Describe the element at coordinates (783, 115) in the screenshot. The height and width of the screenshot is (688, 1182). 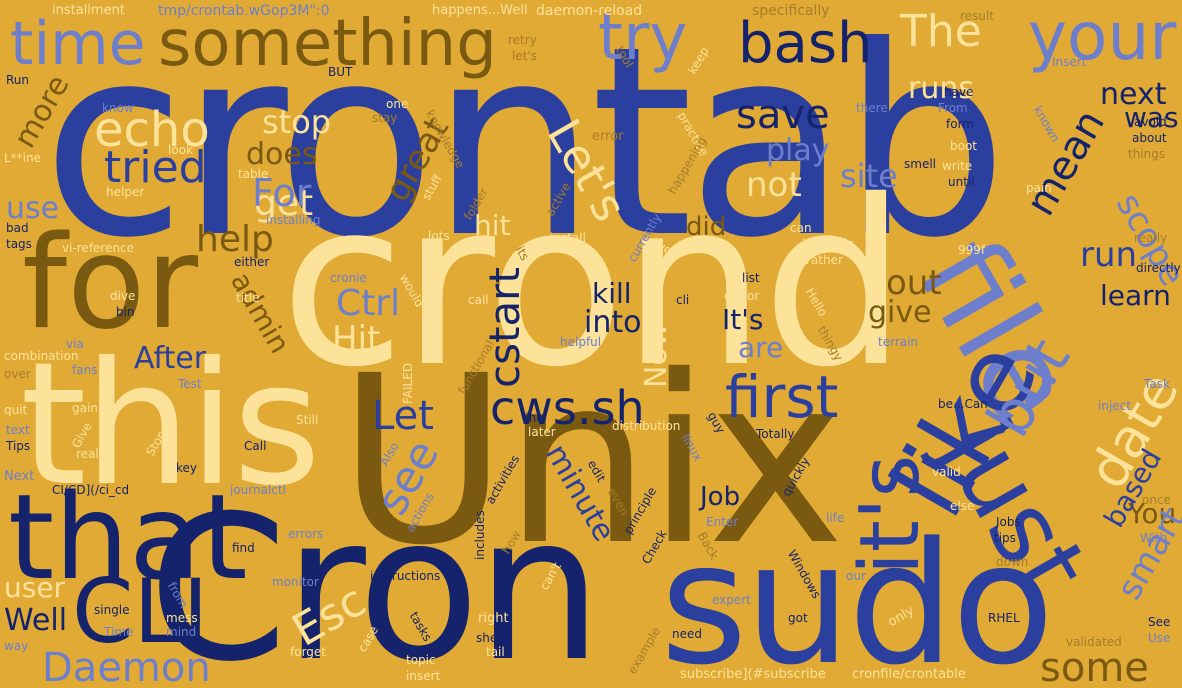
I see `word-save: save` at that location.